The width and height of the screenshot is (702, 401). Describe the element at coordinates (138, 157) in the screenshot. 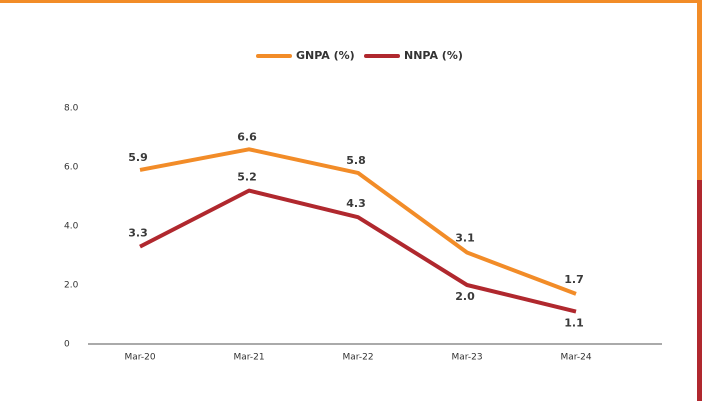

I see `data-label: 5.9` at that location.